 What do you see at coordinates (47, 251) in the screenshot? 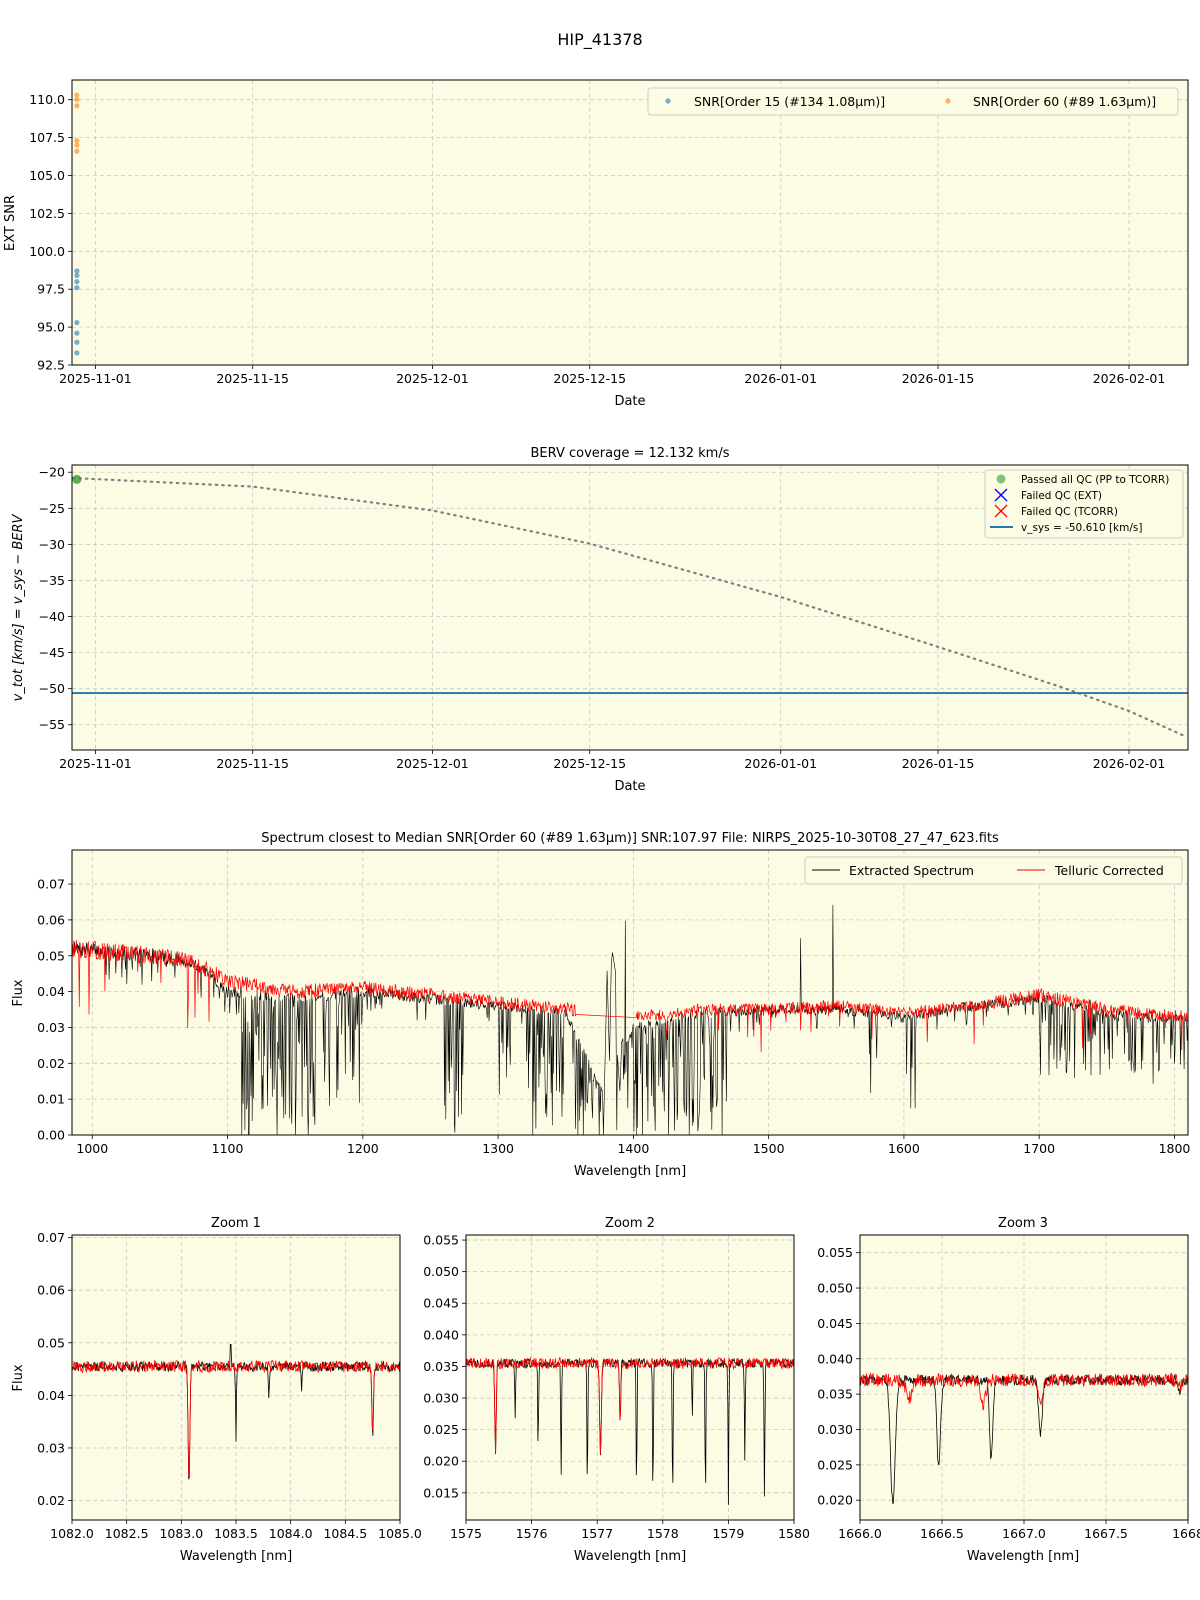
I see `snr-ytick-label: 100.0` at bounding box center [47, 251].